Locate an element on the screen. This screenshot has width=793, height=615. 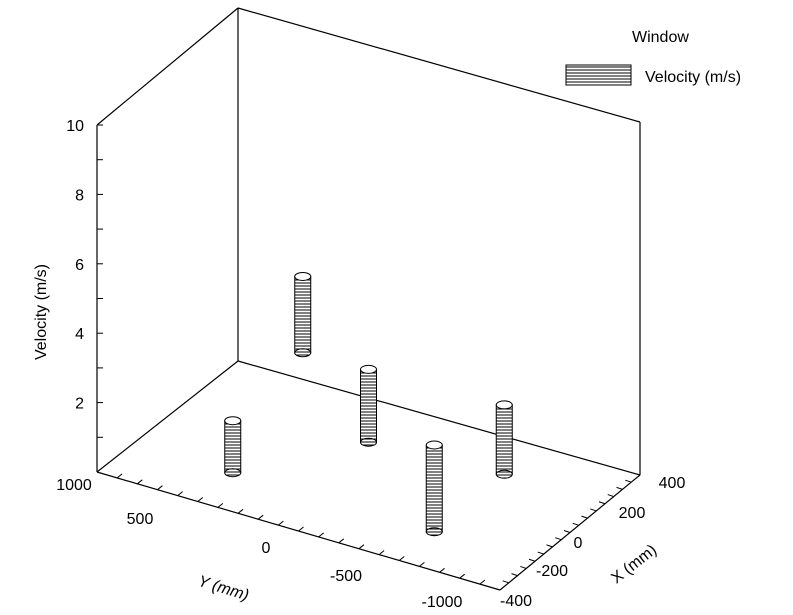
legend: Window Velocity (m/s) is located at coordinates (653, 57).